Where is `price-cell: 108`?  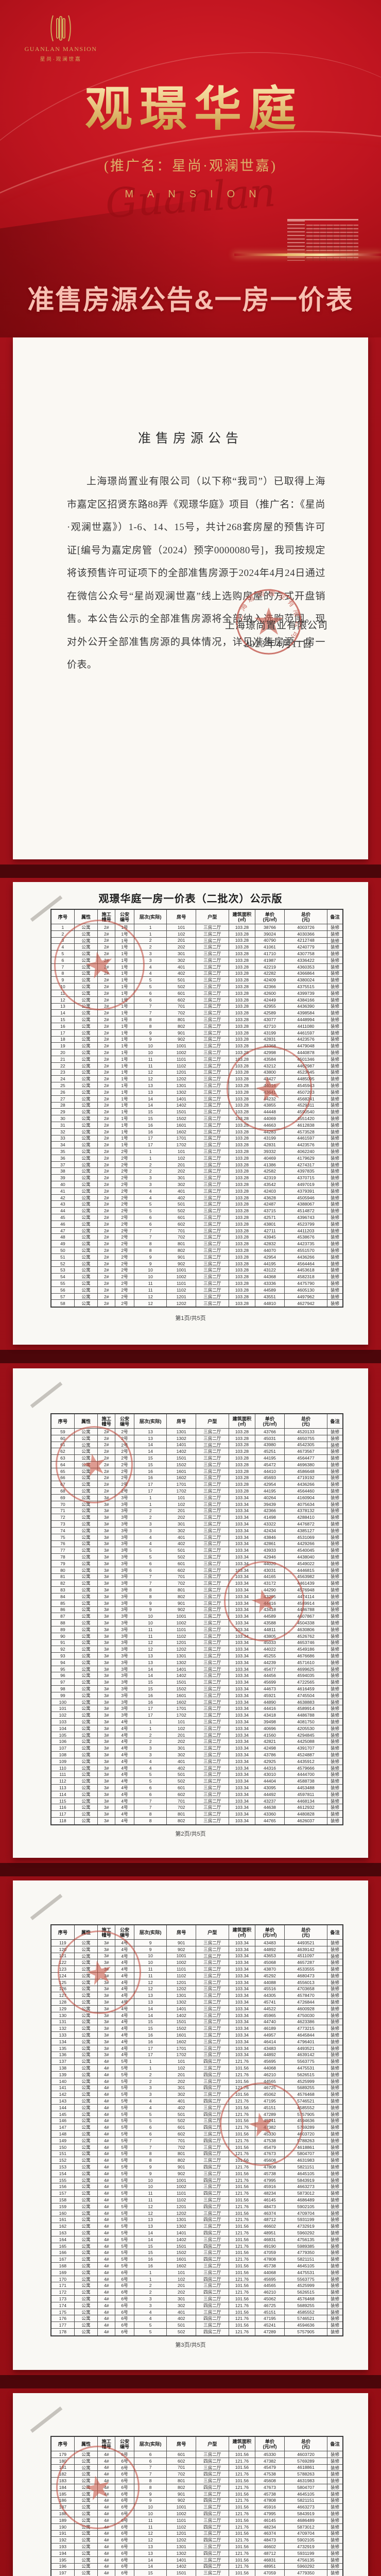
price-cell: 108 is located at coordinates (63, 1755).